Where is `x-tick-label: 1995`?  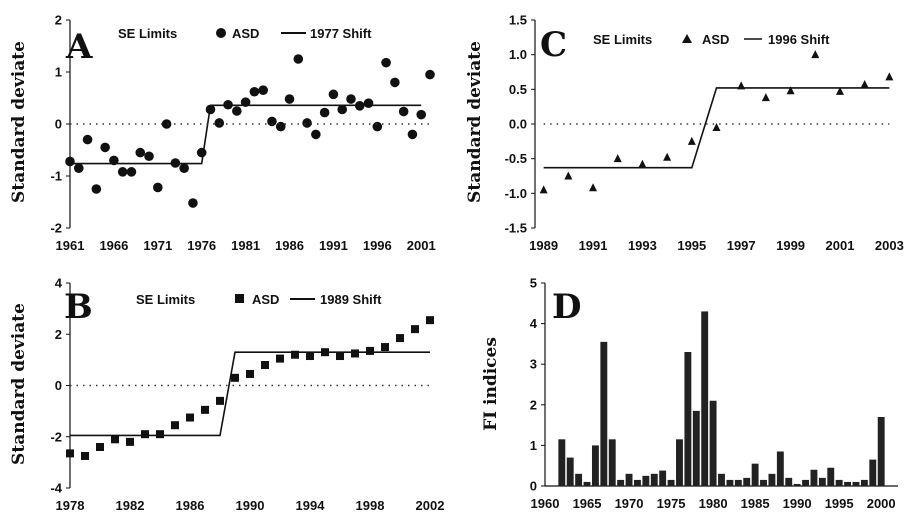 x-tick-label: 1995 is located at coordinates (691, 245).